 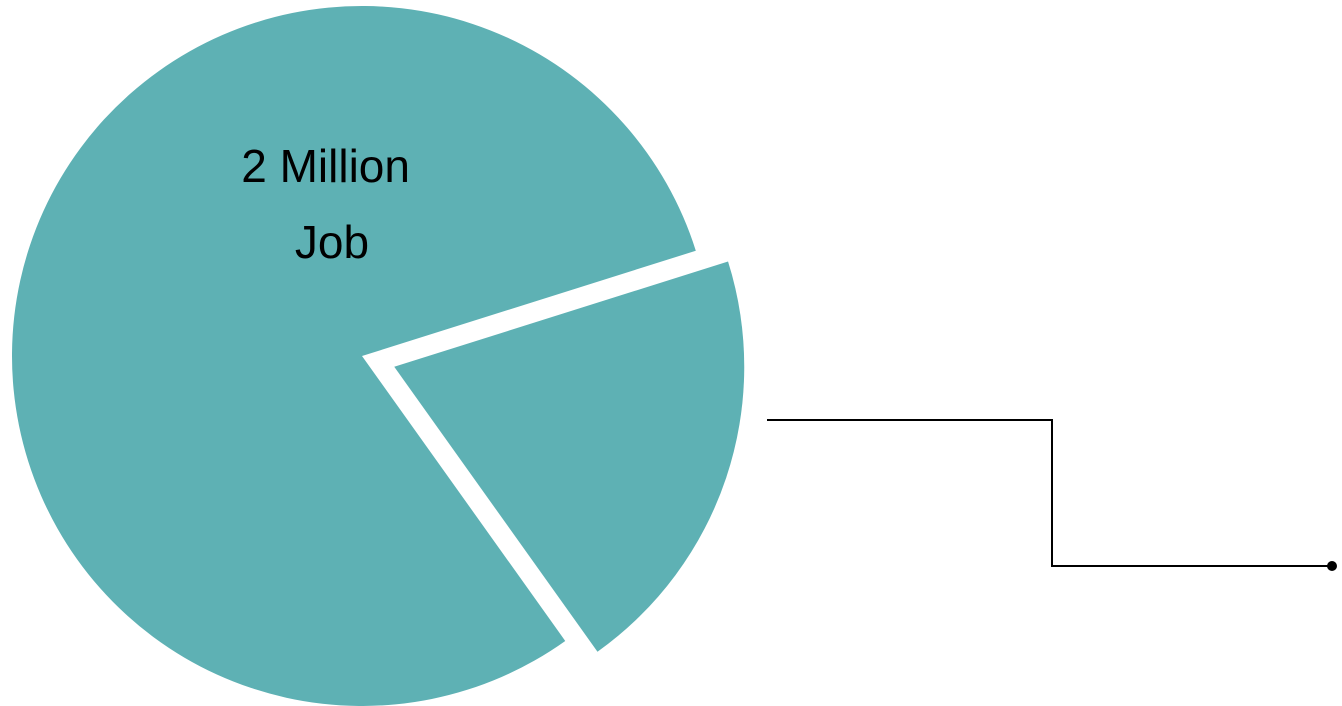 I want to click on pie-slice-exploded, so click(x=569, y=456).